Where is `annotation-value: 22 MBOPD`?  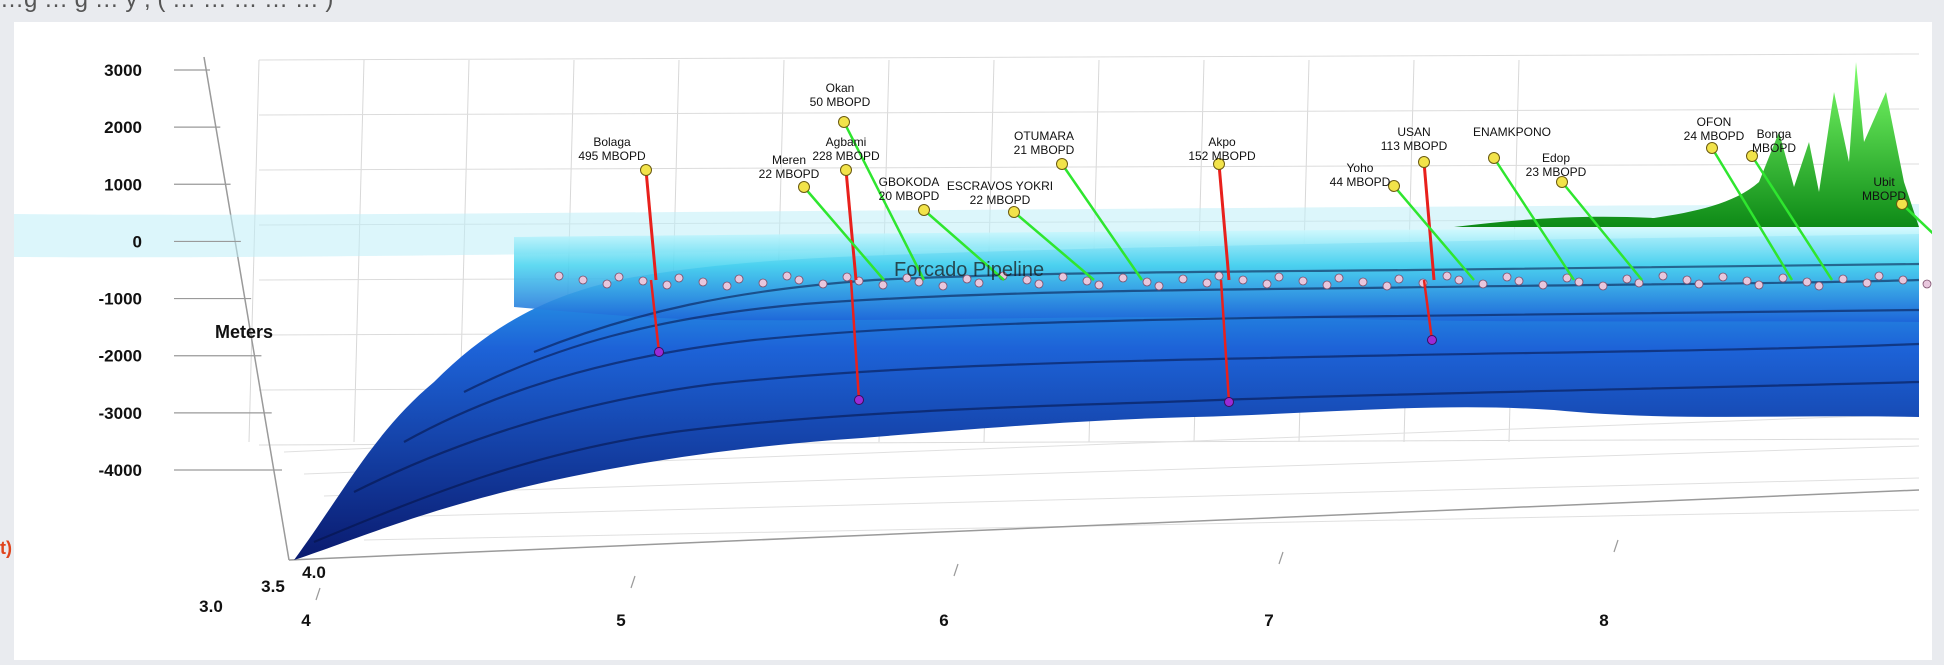
annotation-value: 22 MBOPD is located at coordinates (1000, 200).